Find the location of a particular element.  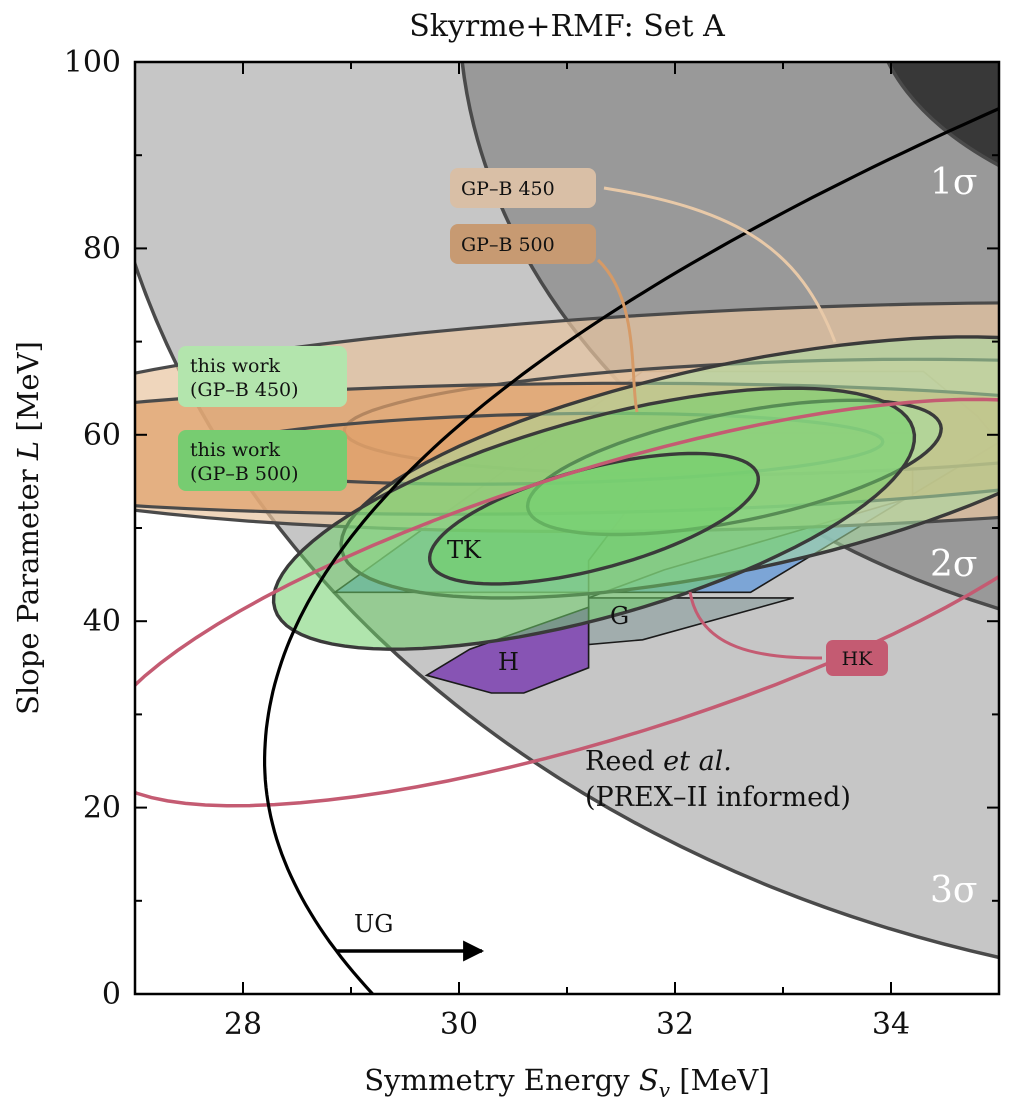

this-work-500-tag-line1: this work is located at coordinates (235, 450).